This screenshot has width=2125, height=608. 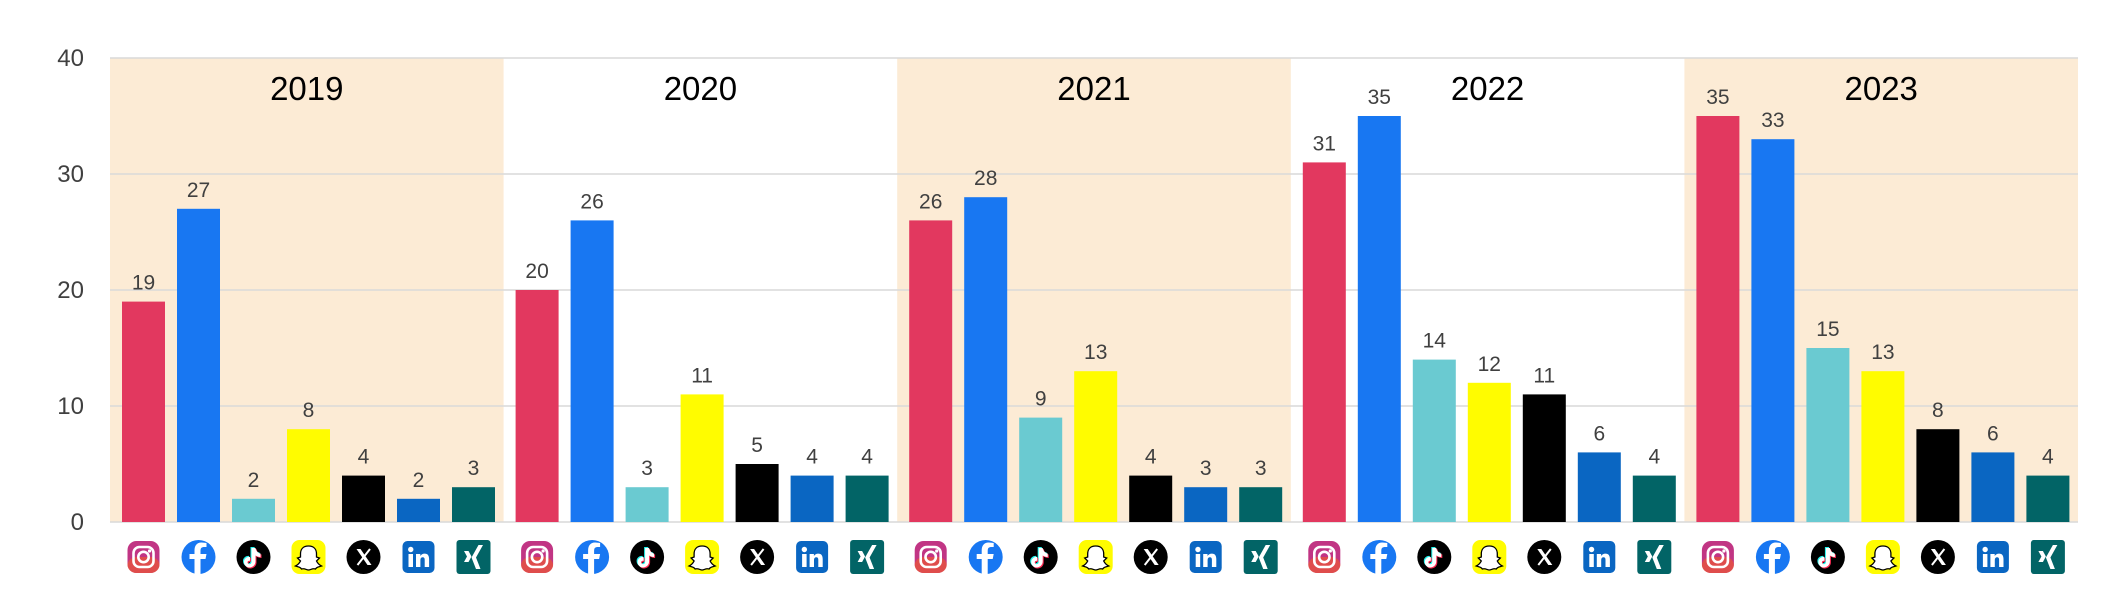 What do you see at coordinates (1938, 475) in the screenshot?
I see `bar-2023-x` at bounding box center [1938, 475].